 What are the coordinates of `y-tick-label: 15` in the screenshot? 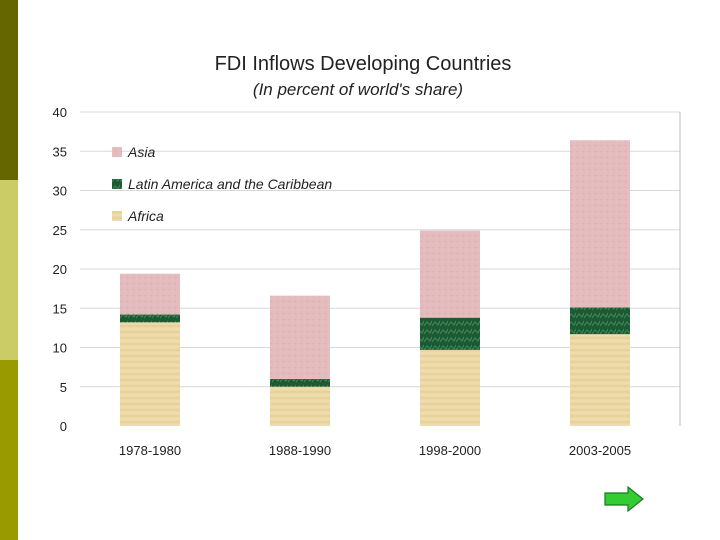 It's located at (60, 308).